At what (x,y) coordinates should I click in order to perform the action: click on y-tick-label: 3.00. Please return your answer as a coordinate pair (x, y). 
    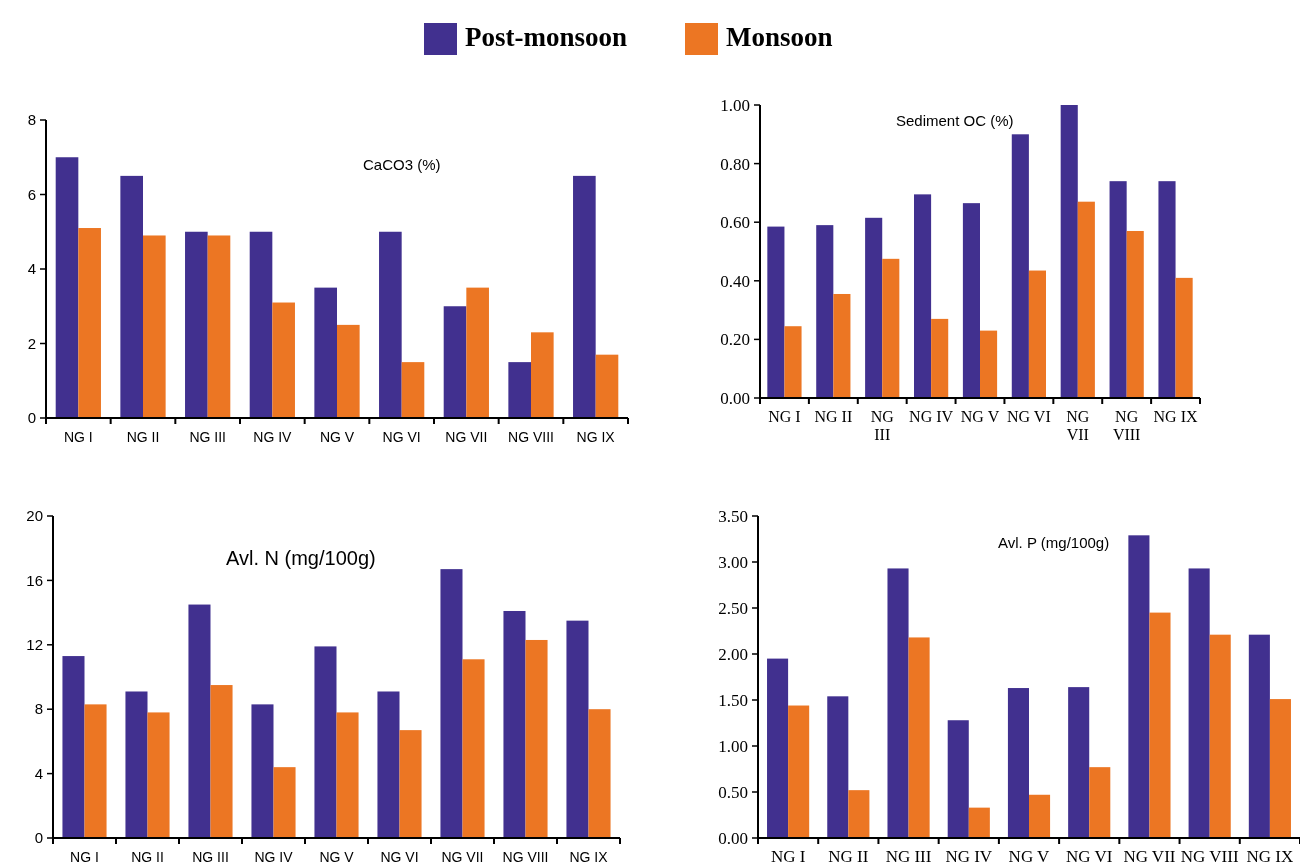
    Looking at the image, I should click on (733, 562).